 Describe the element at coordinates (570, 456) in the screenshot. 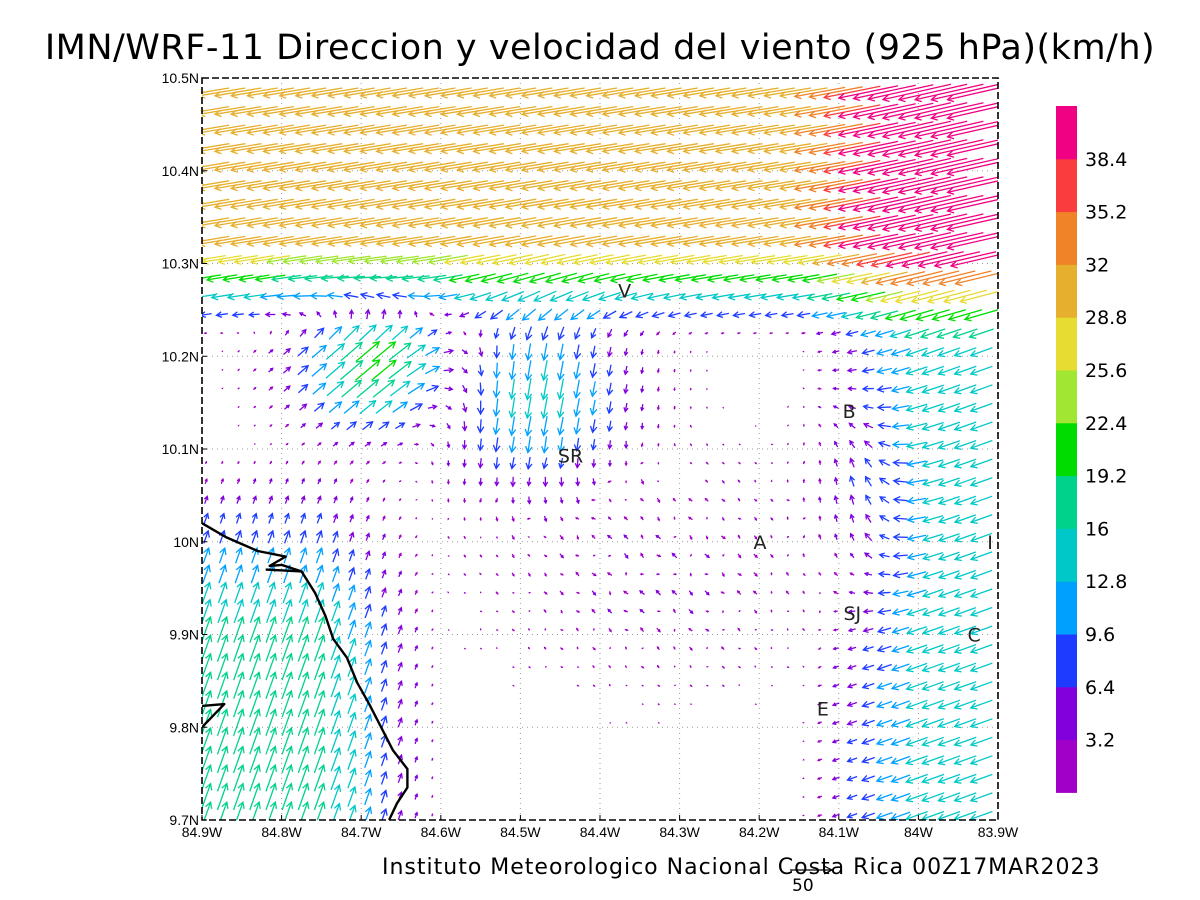

I see `place-label: SR` at that location.